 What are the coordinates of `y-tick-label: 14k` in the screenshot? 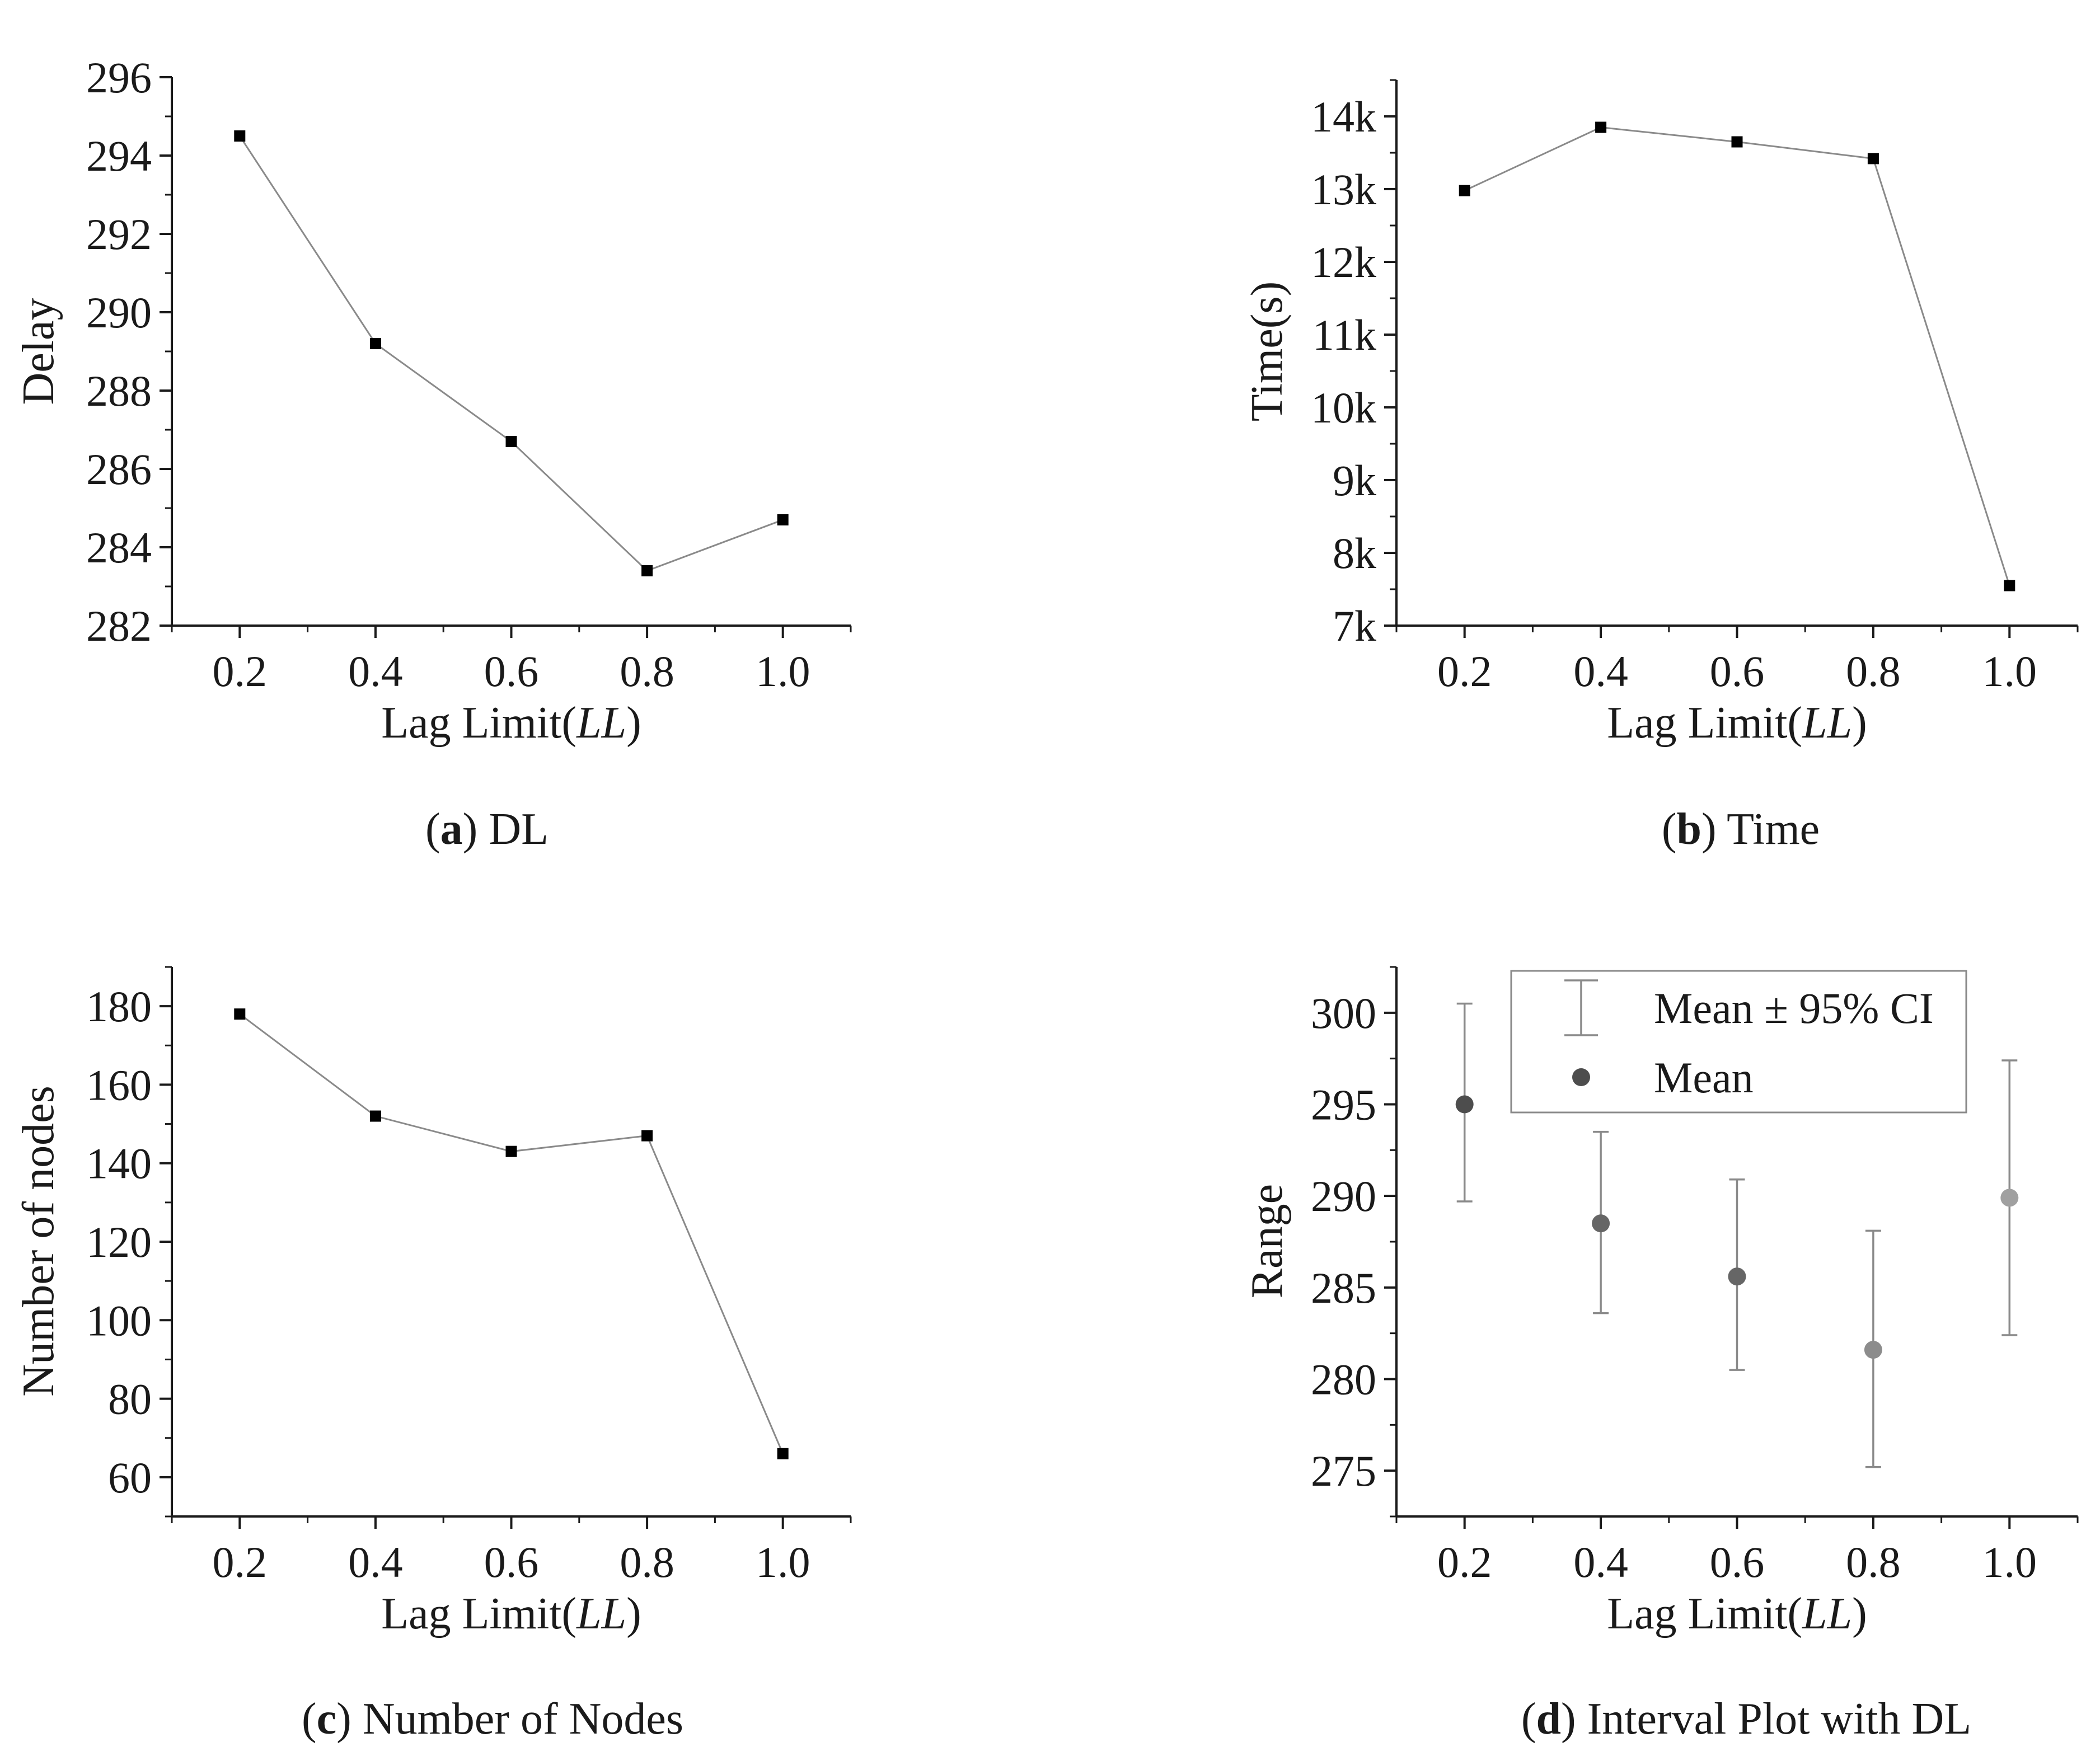 It's located at (1343, 116).